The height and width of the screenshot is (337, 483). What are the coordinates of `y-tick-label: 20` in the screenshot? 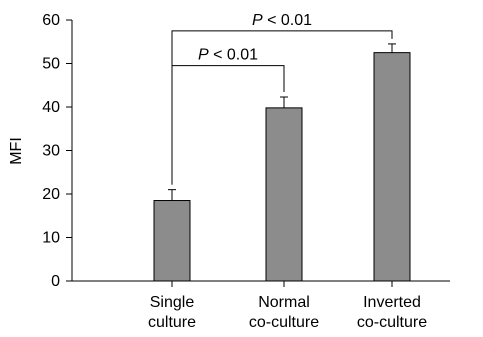 It's located at (51, 194).